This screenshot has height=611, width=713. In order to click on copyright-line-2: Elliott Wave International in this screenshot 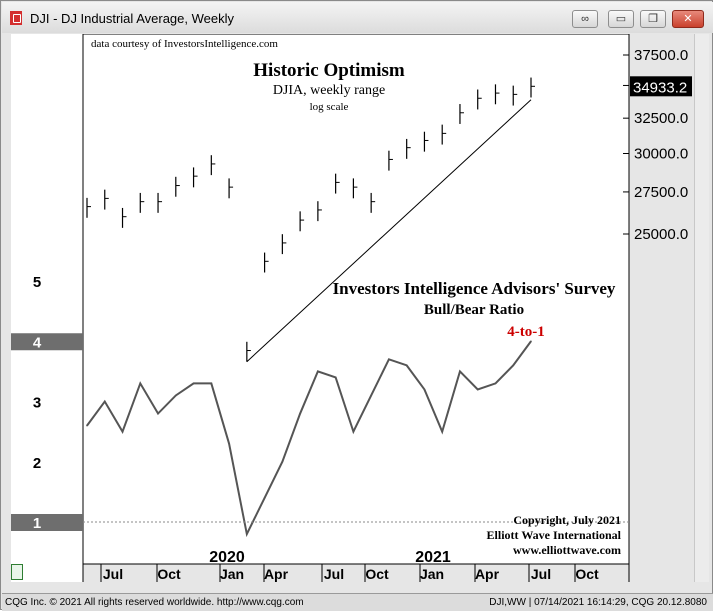, I will do `click(554, 535)`.